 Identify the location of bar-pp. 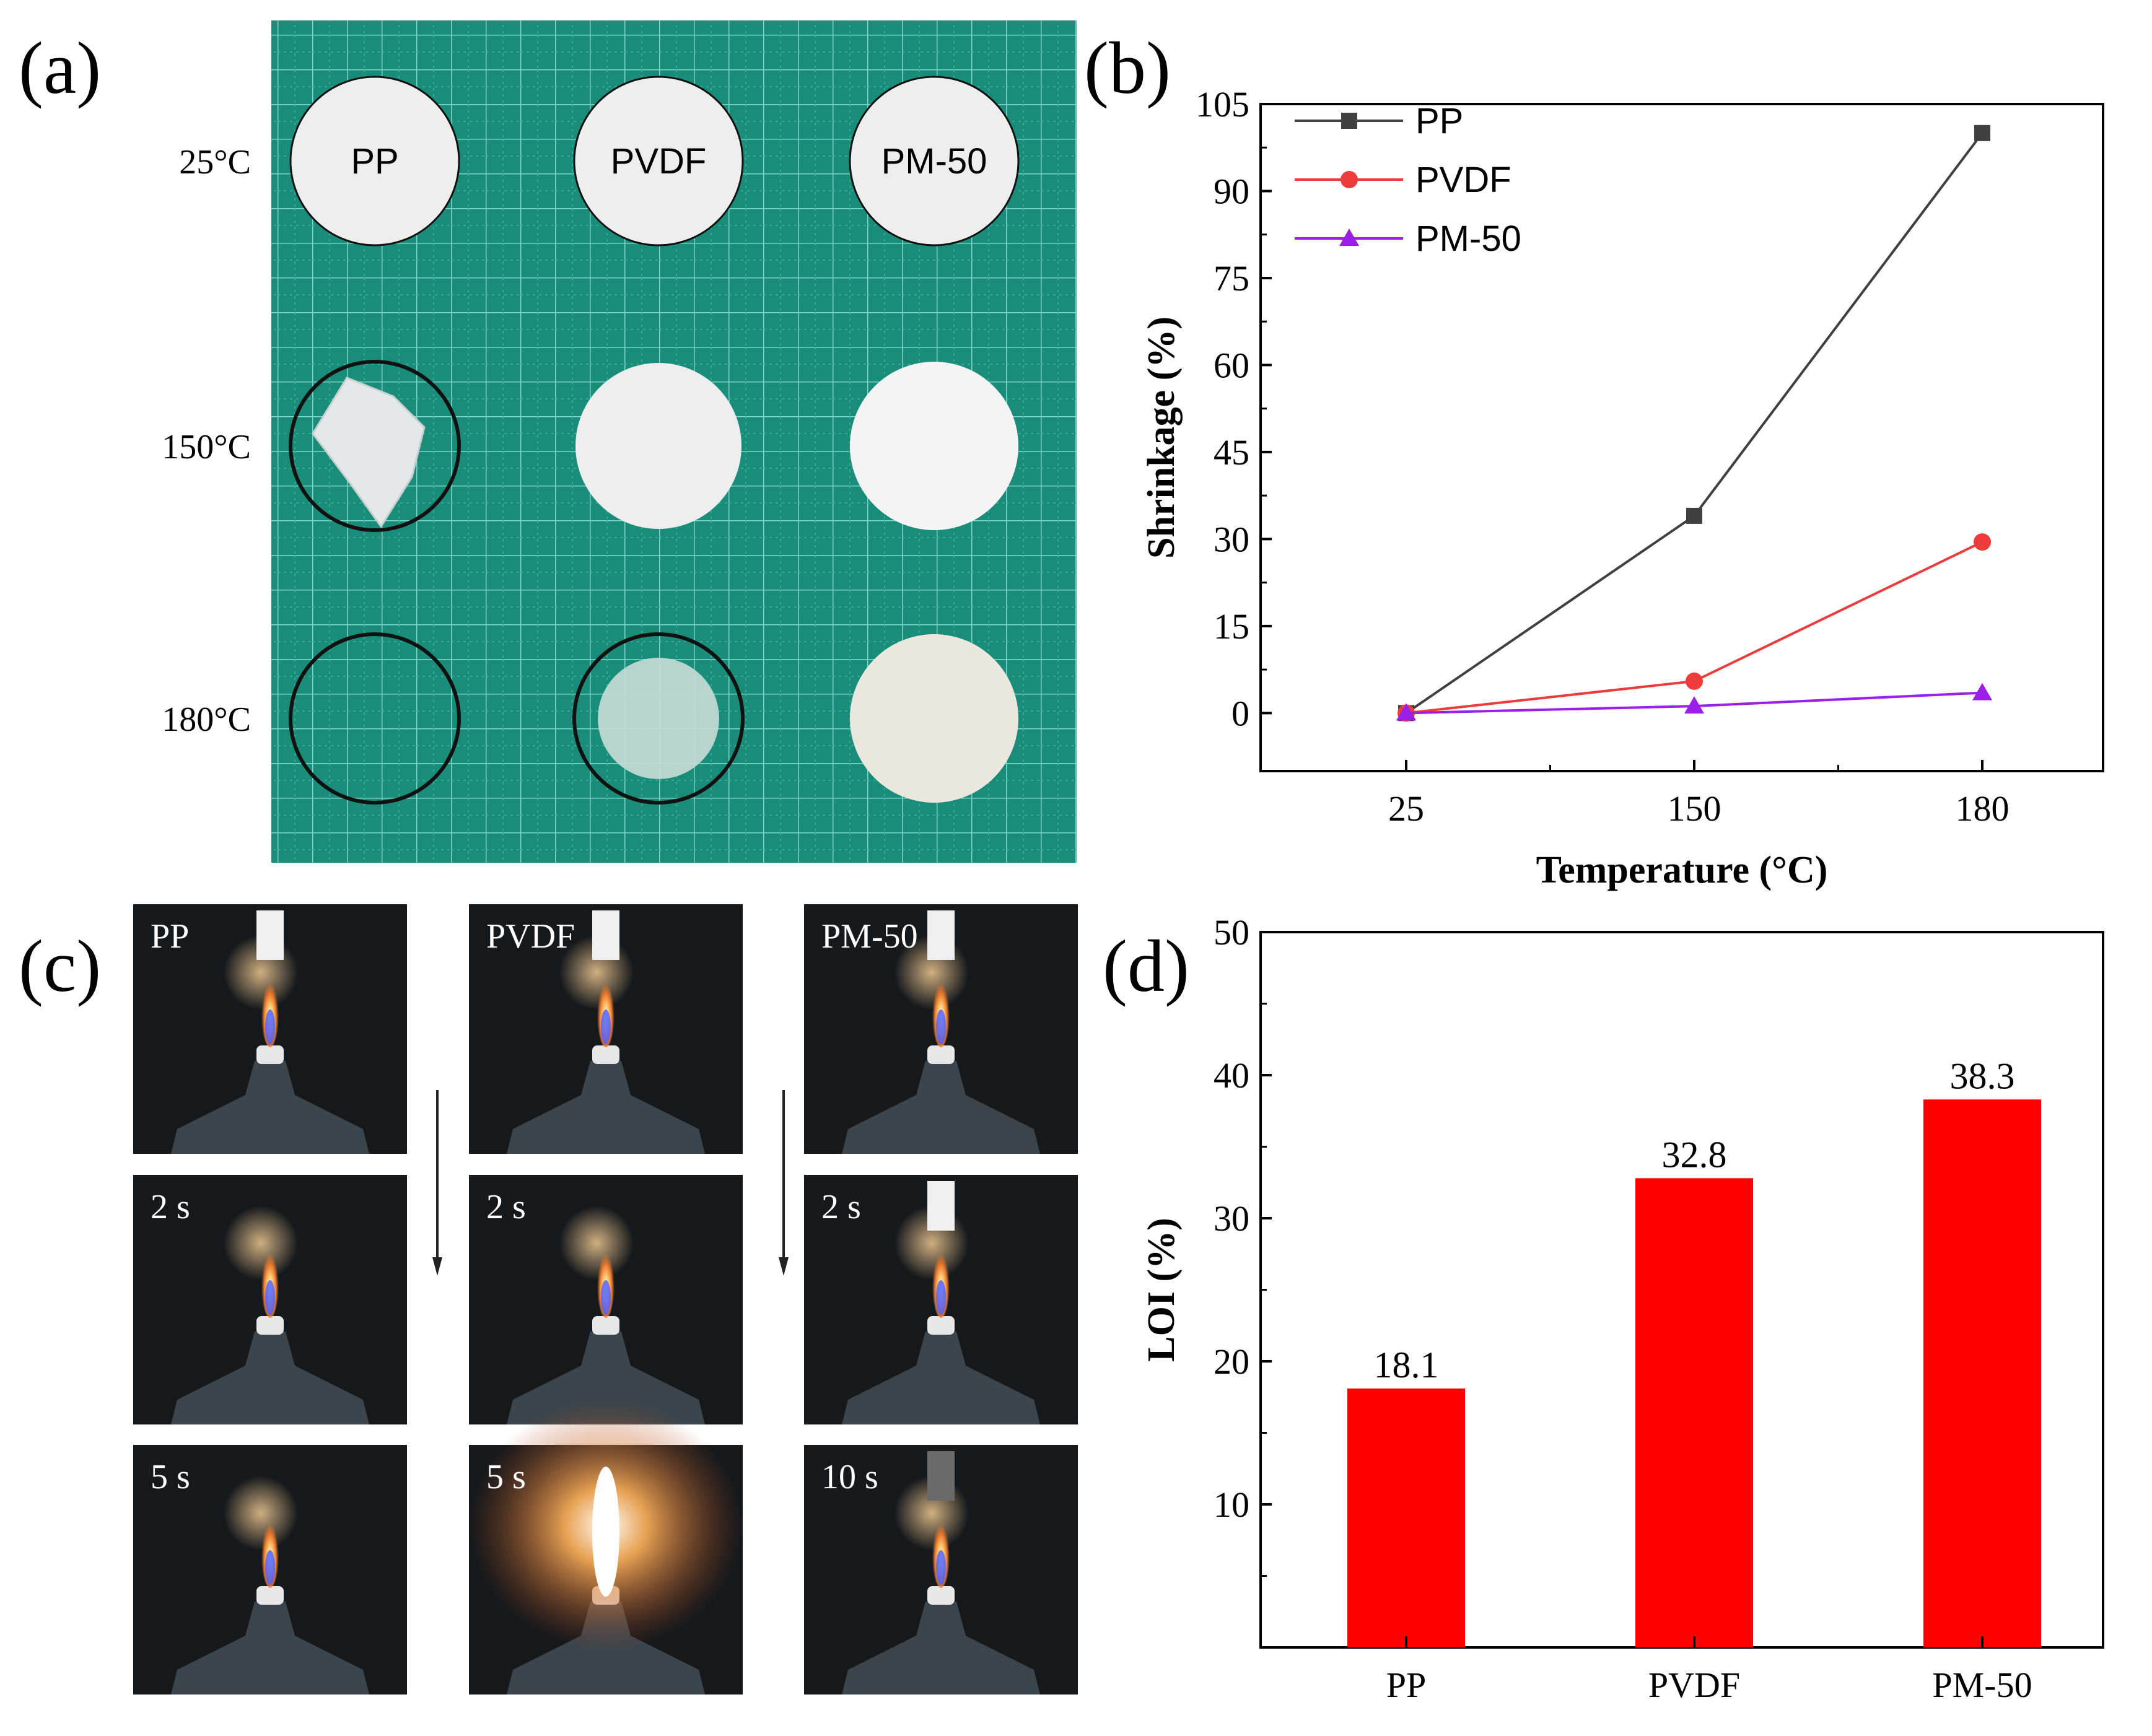
(1406, 1517).